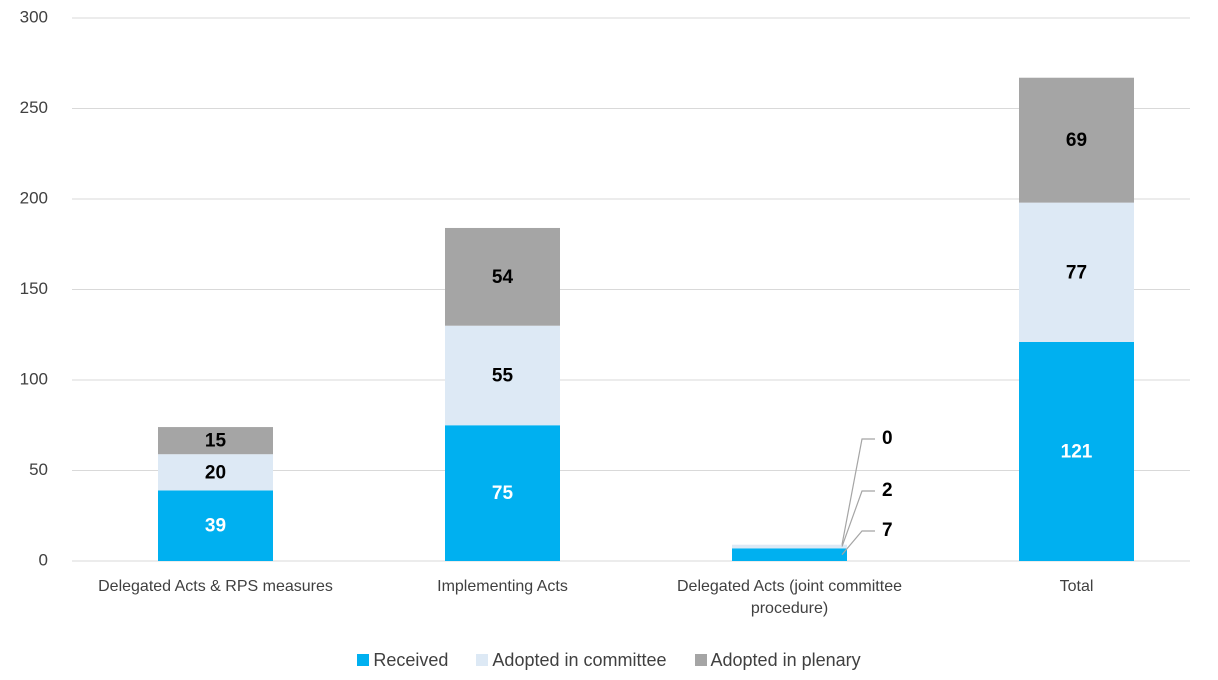 The width and height of the screenshot is (1218, 680). Describe the element at coordinates (887, 490) in the screenshot. I see `data-label: 2` at that location.